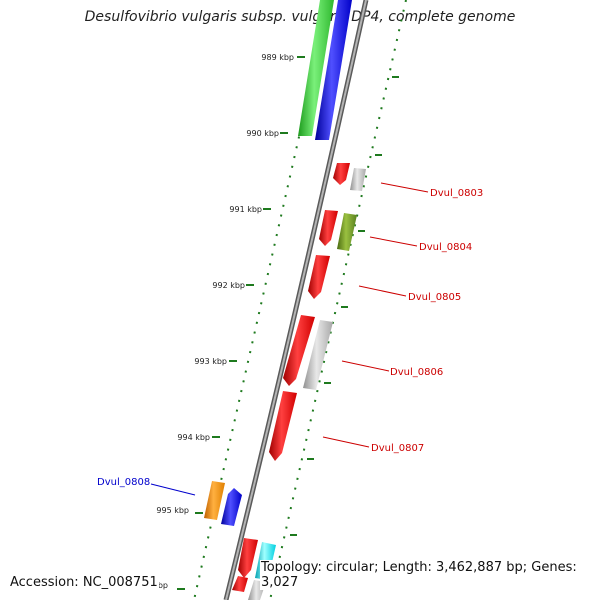 The height and width of the screenshot is (600, 600). Describe the element at coordinates (277, 57) in the screenshot. I see `kbp-label: 989 kbp` at that location.